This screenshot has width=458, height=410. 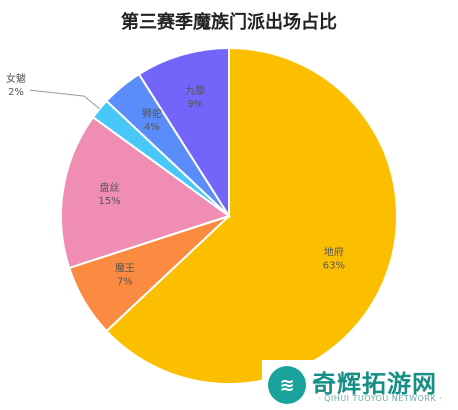 What do you see at coordinates (152, 113) in the screenshot?
I see `slice-label-4: 狮驼` at bounding box center [152, 113].